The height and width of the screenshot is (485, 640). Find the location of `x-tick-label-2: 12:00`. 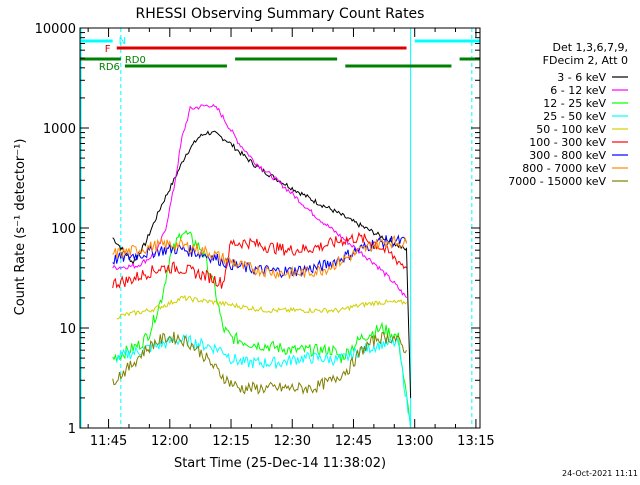

x-tick-label-2: 12:00 is located at coordinates (169, 441).